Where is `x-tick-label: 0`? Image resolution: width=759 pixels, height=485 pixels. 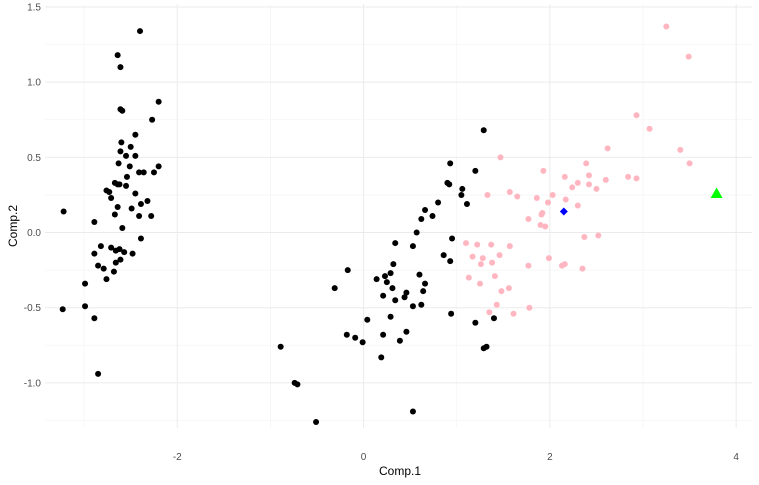 x-tick-label: 0 is located at coordinates (364, 457).